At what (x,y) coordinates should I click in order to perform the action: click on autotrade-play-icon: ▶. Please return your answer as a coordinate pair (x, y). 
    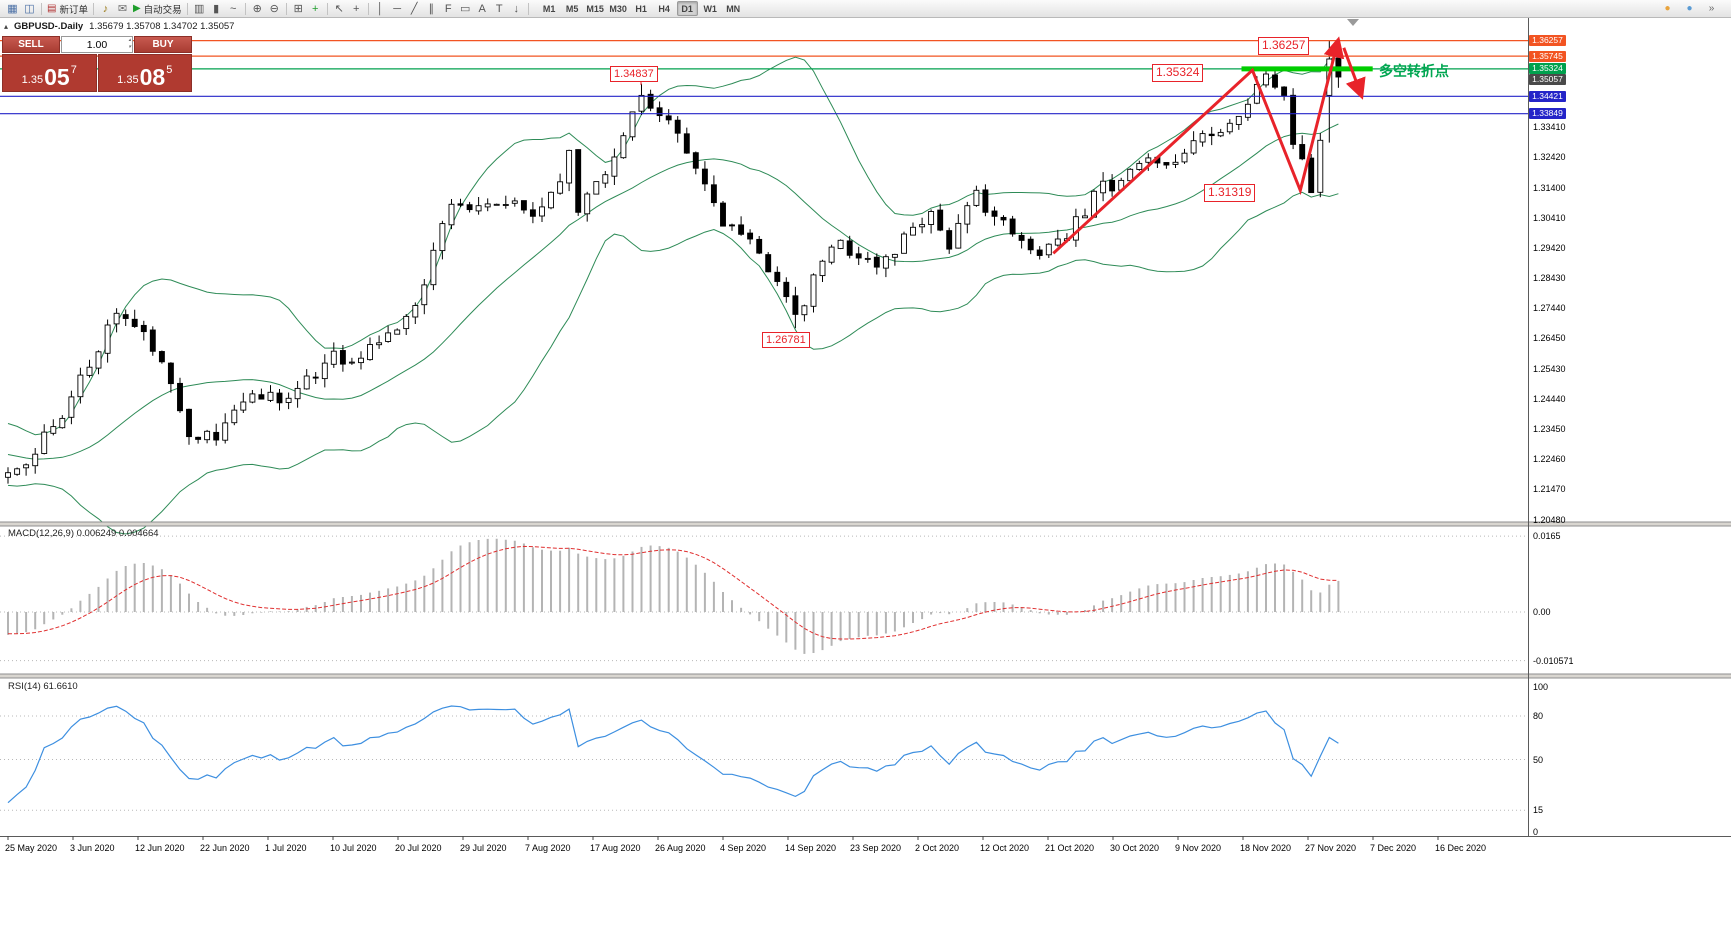
    Looking at the image, I should click on (136, 8).